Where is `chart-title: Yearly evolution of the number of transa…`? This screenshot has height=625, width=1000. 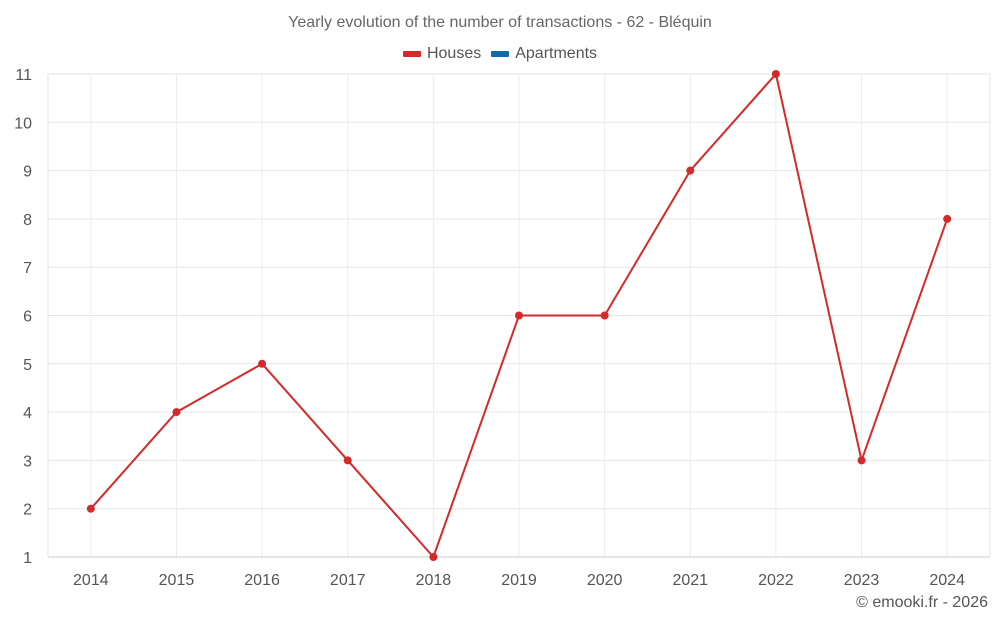
chart-title: Yearly evolution of the number of transa… is located at coordinates (500, 22).